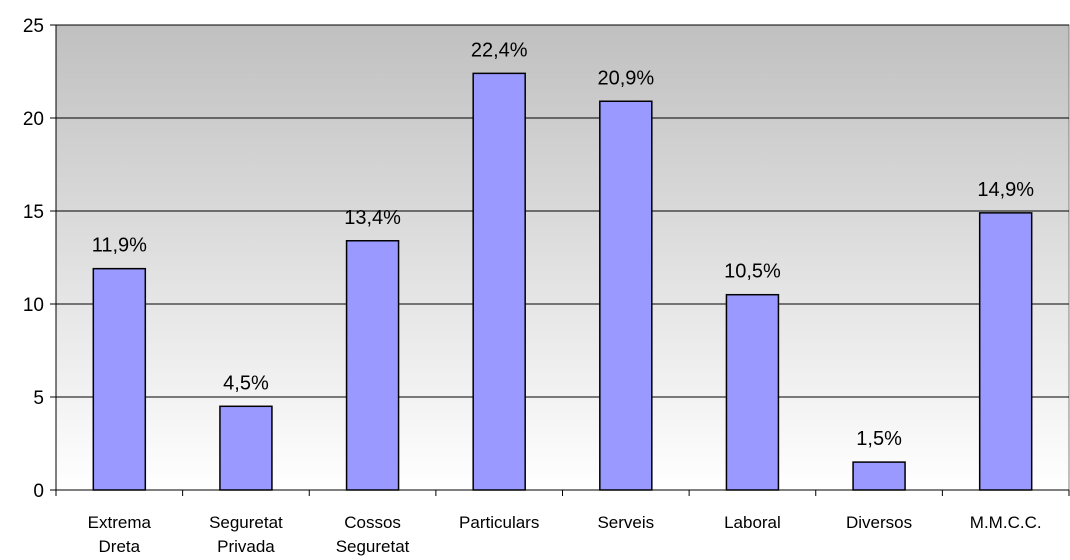  I want to click on data-label: 22,4%, so click(499, 50).